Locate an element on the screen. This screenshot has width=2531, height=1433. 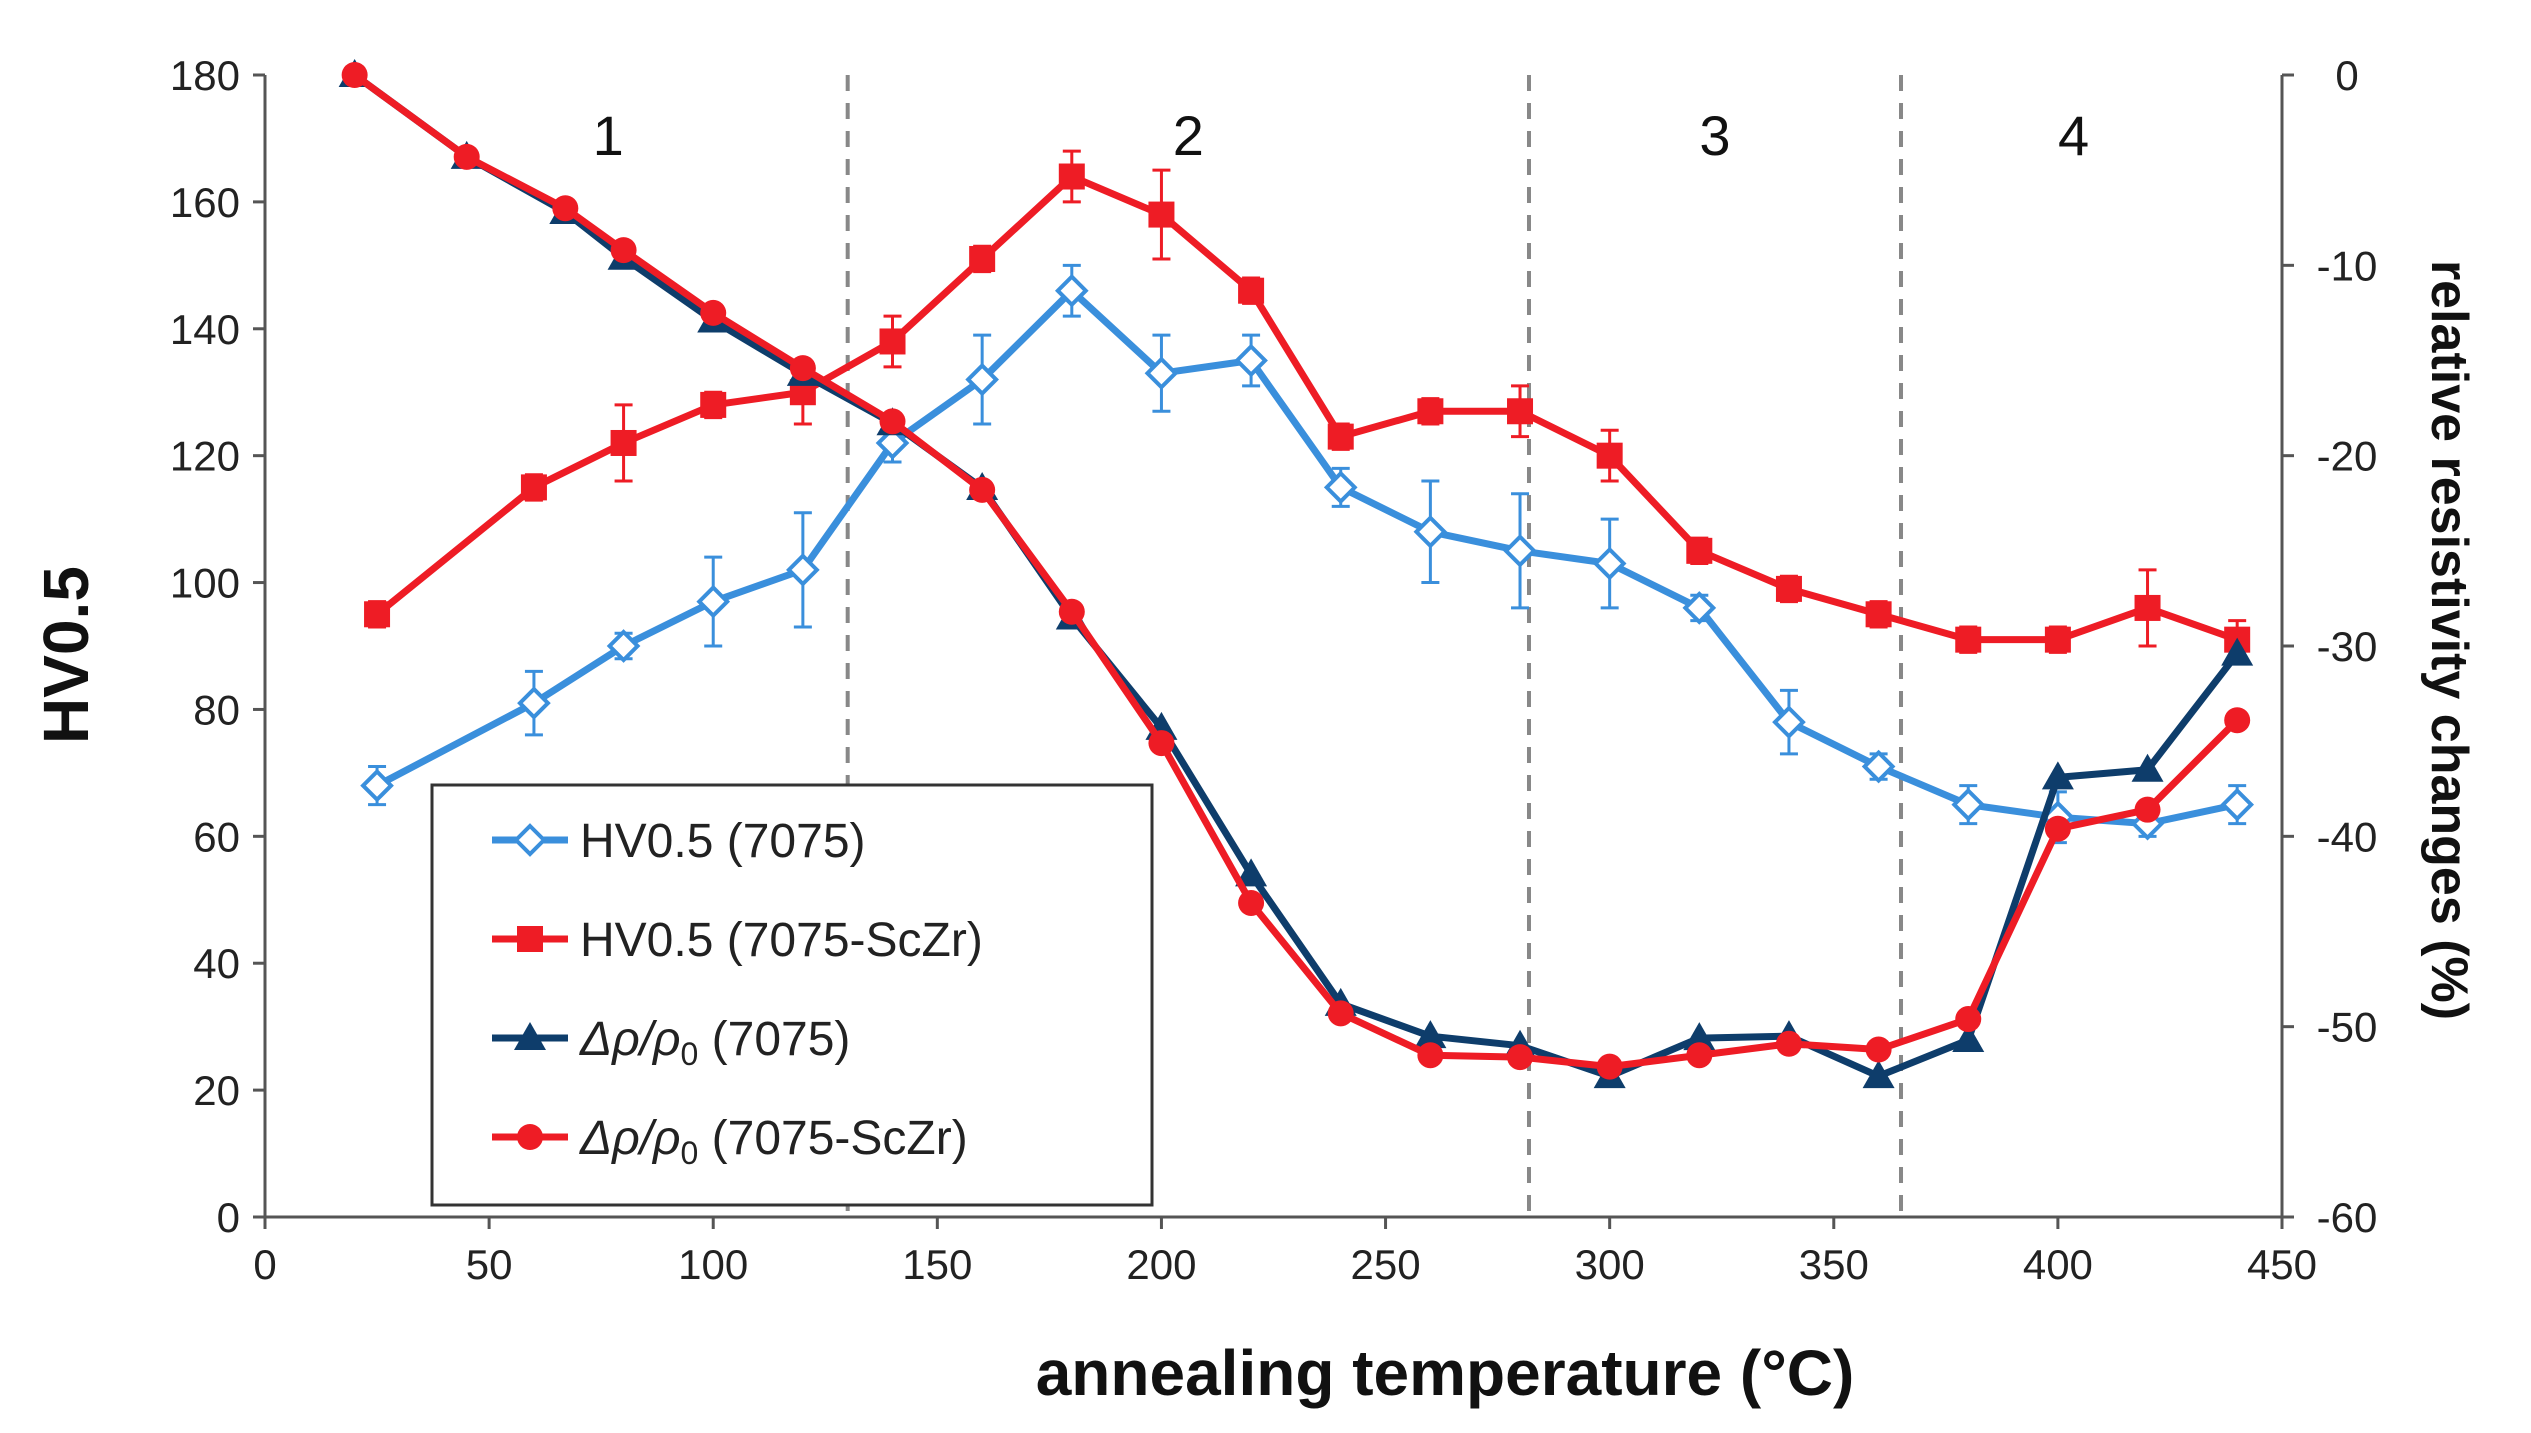
x-tick-label: 400 is located at coordinates (2058, 1264).